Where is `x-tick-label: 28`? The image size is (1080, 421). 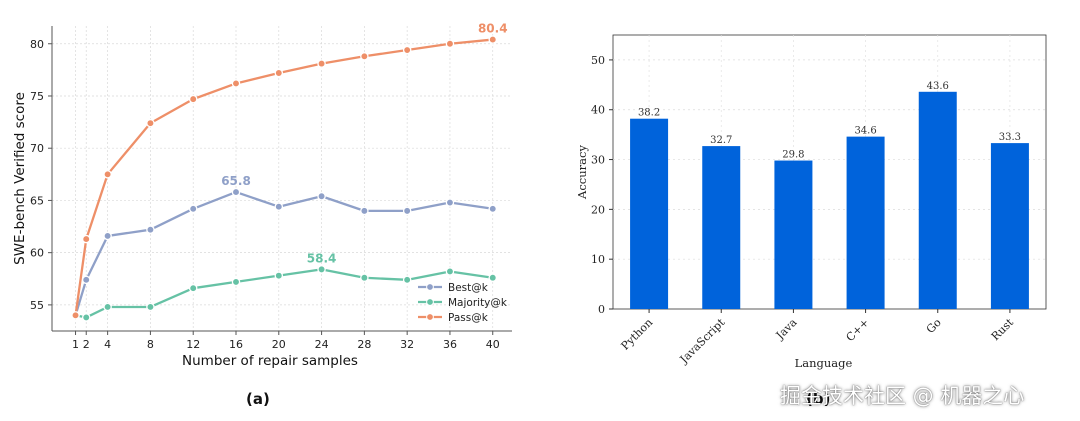 x-tick-label: 28 is located at coordinates (364, 344).